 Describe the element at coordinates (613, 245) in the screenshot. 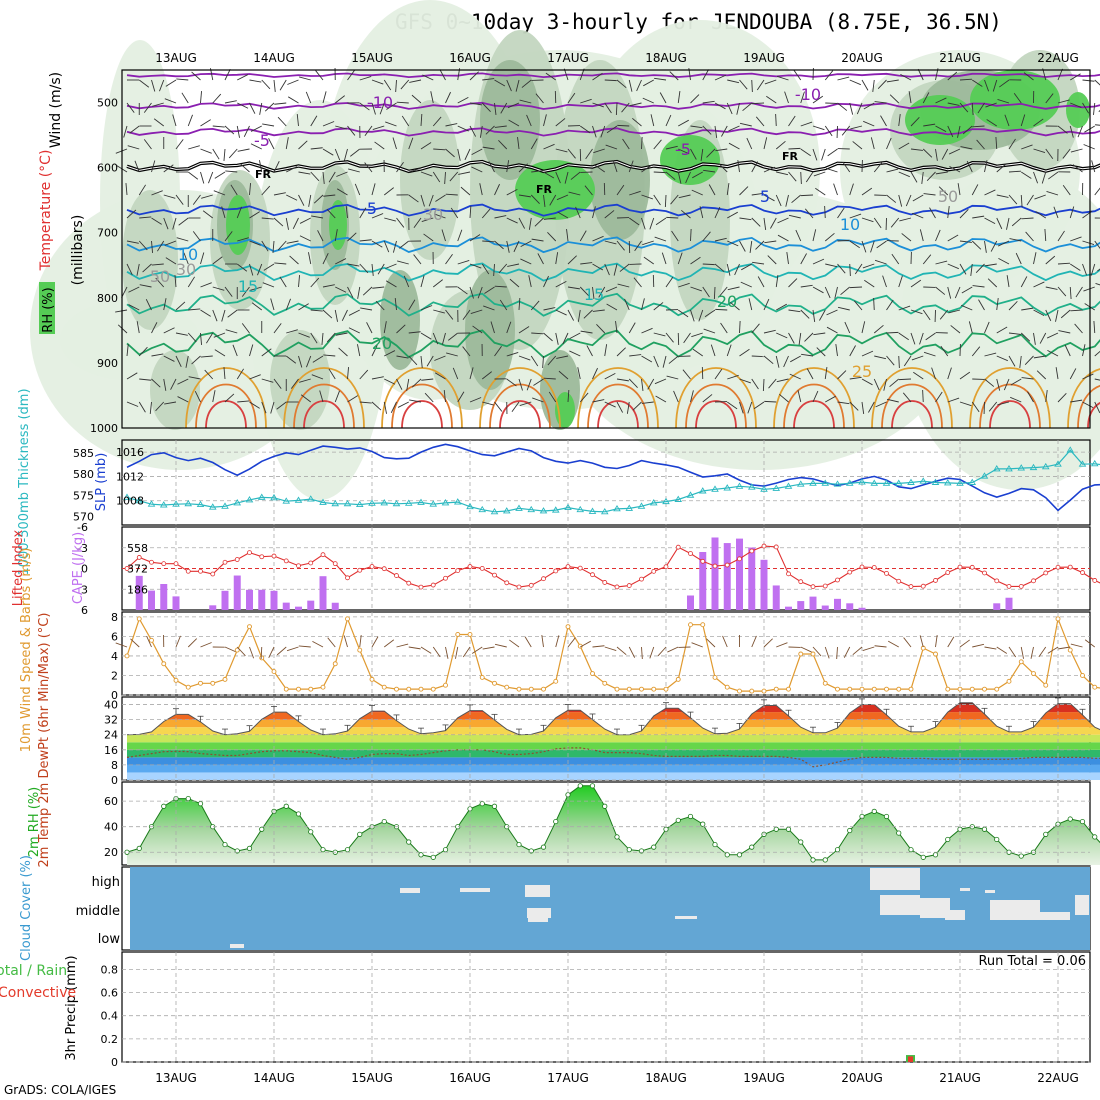

I see `isotherm-line` at that location.